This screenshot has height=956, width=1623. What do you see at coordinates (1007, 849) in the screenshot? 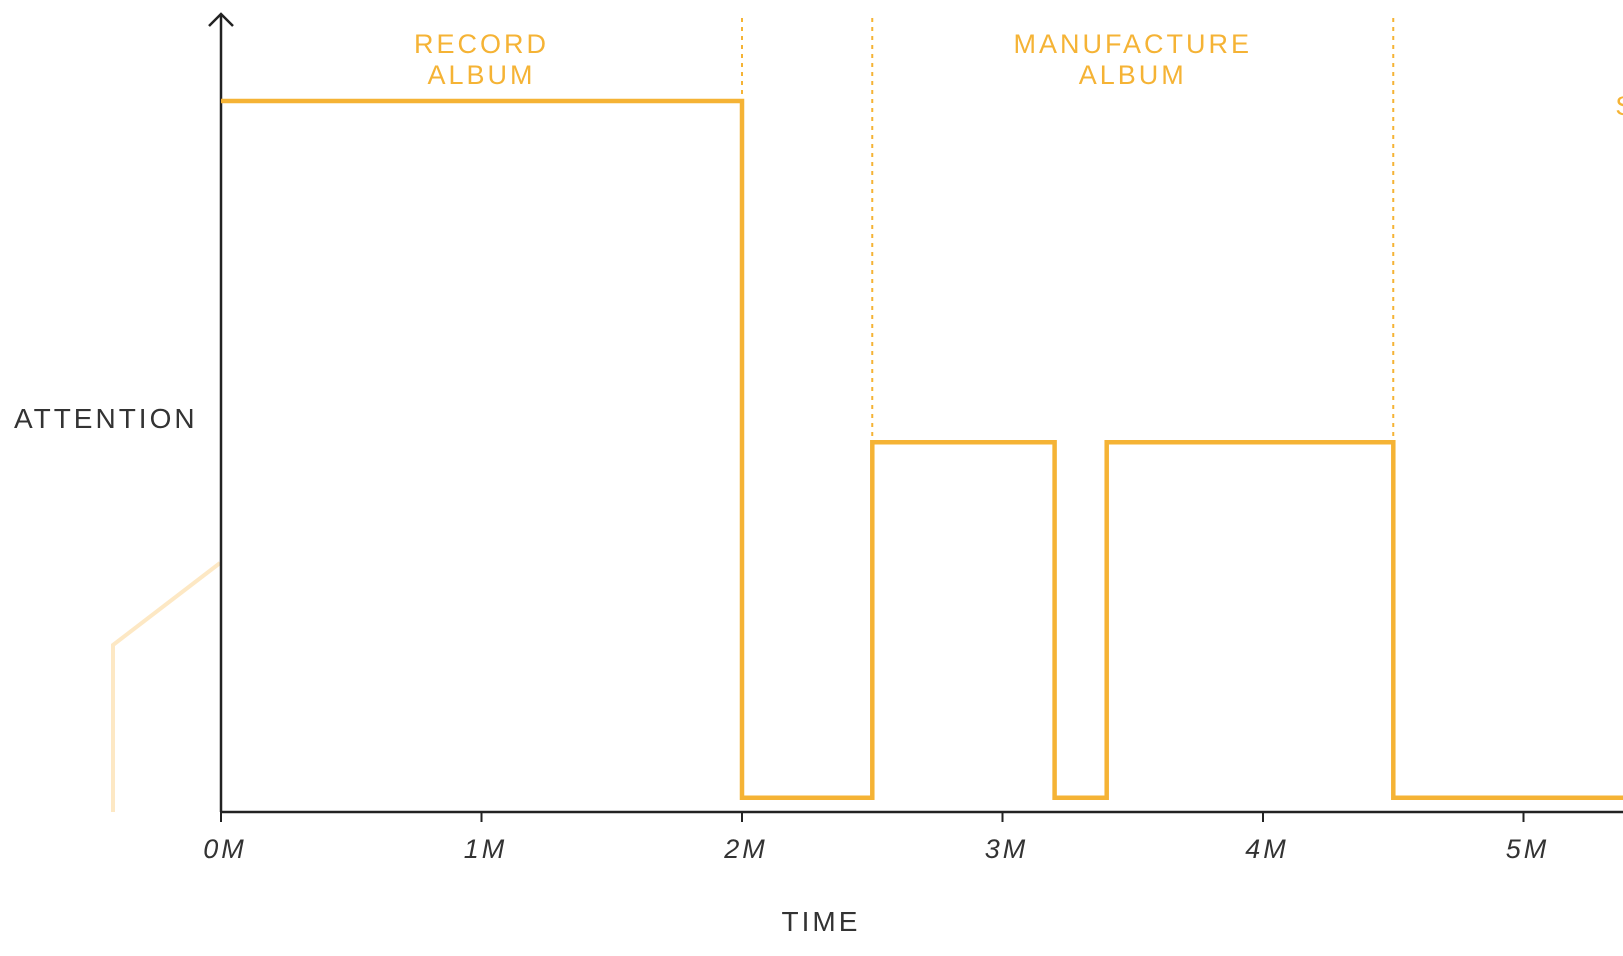
I see `x-tick-label-3: 3M` at bounding box center [1007, 849].